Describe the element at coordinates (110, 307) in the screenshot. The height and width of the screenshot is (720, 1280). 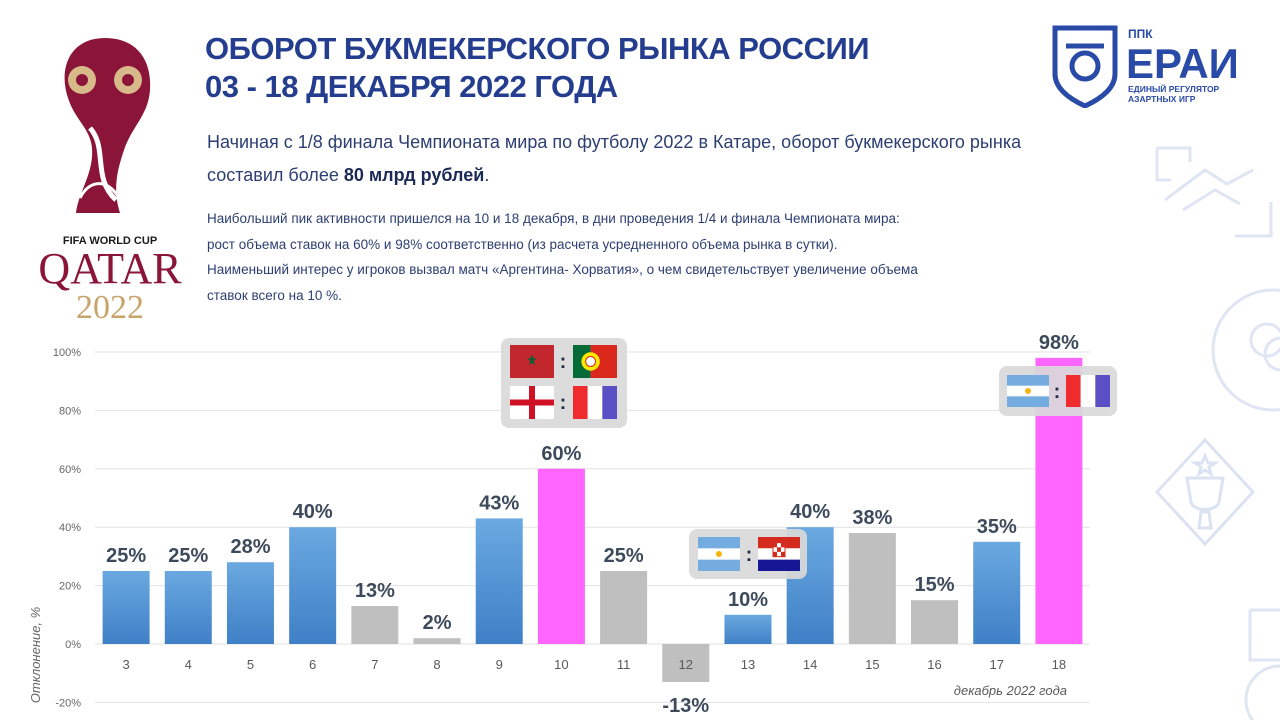
I see `logo-year-text: 2022` at that location.